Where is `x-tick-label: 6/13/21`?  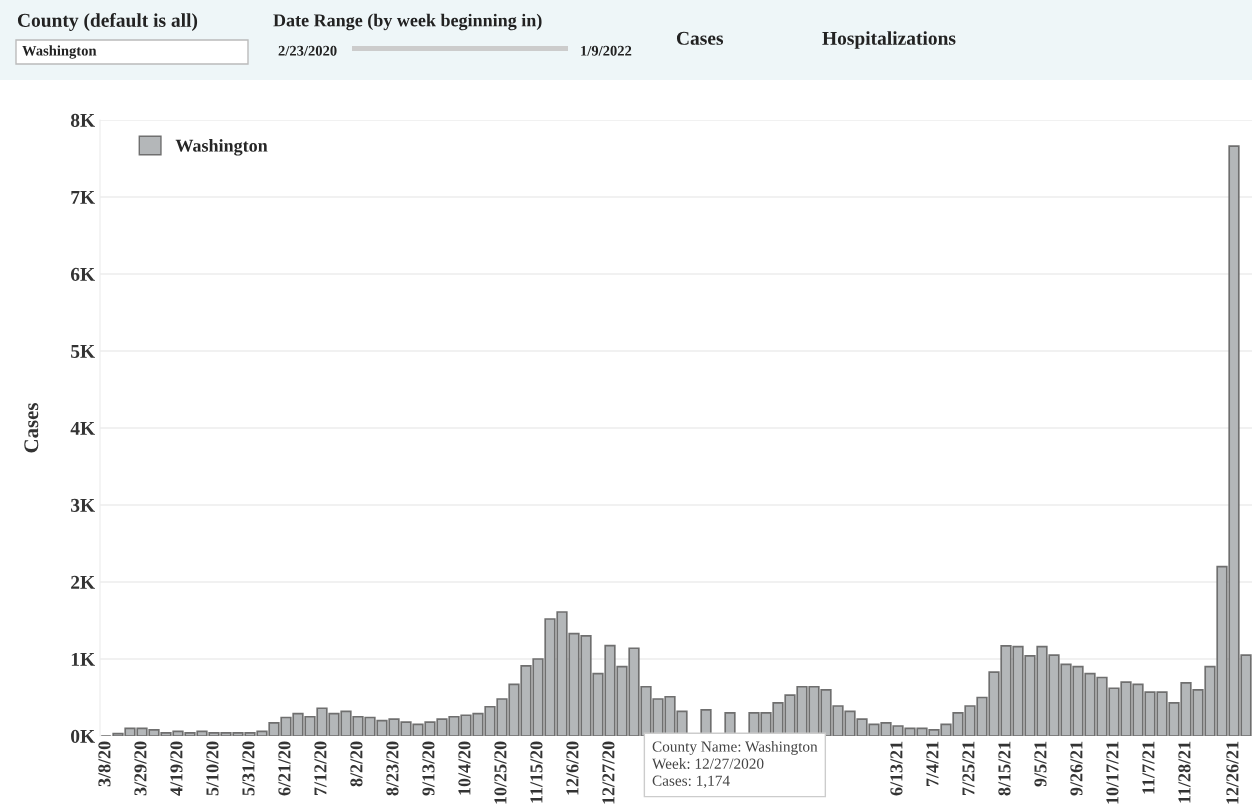
x-tick-label: 6/13/21 is located at coordinates (896, 768).